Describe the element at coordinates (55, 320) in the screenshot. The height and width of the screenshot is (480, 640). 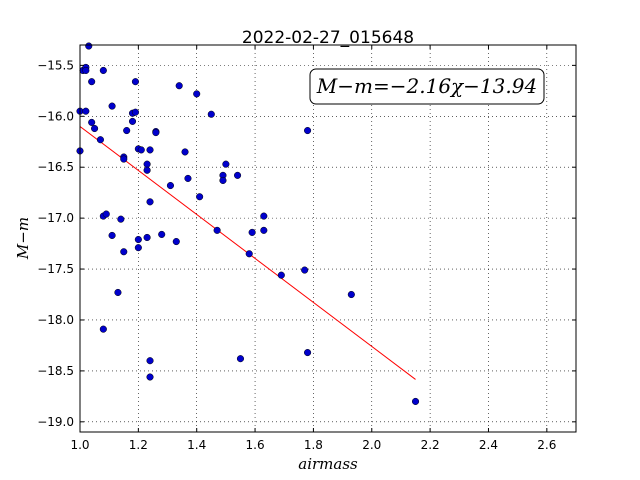
I see `y-tick-label: −18.0` at that location.